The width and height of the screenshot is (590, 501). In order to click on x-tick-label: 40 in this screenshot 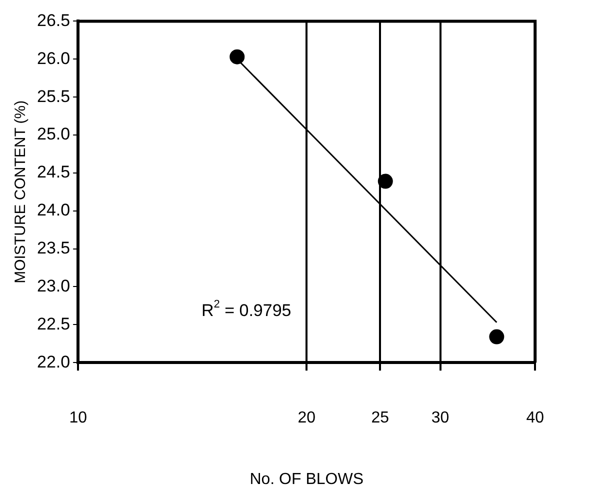, I will do `click(535, 418)`.